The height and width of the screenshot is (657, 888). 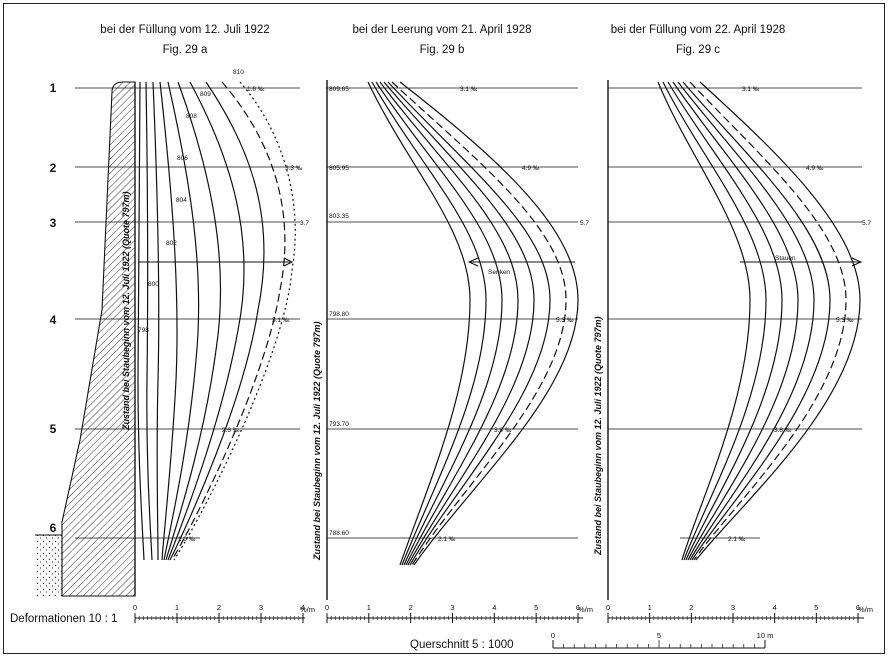 I want to click on axis-a-tick-label-1: 1, so click(x=177, y=607).